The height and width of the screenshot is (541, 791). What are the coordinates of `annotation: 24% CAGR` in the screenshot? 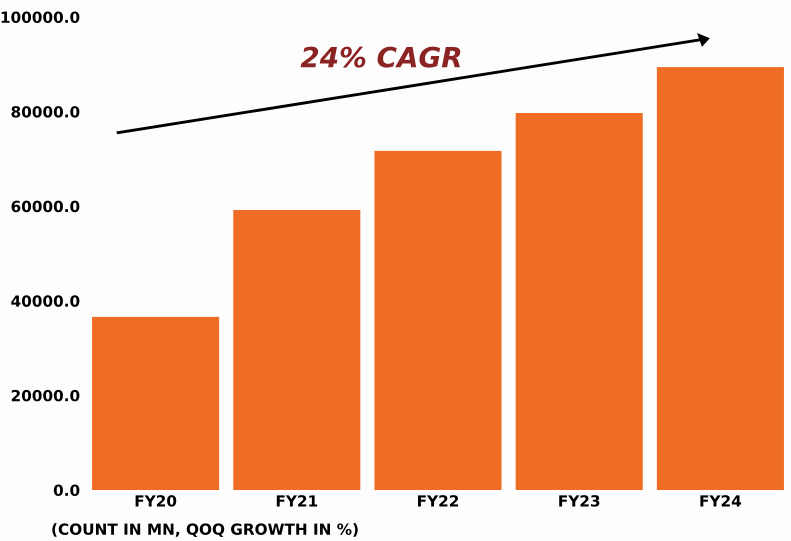 It's located at (380, 57).